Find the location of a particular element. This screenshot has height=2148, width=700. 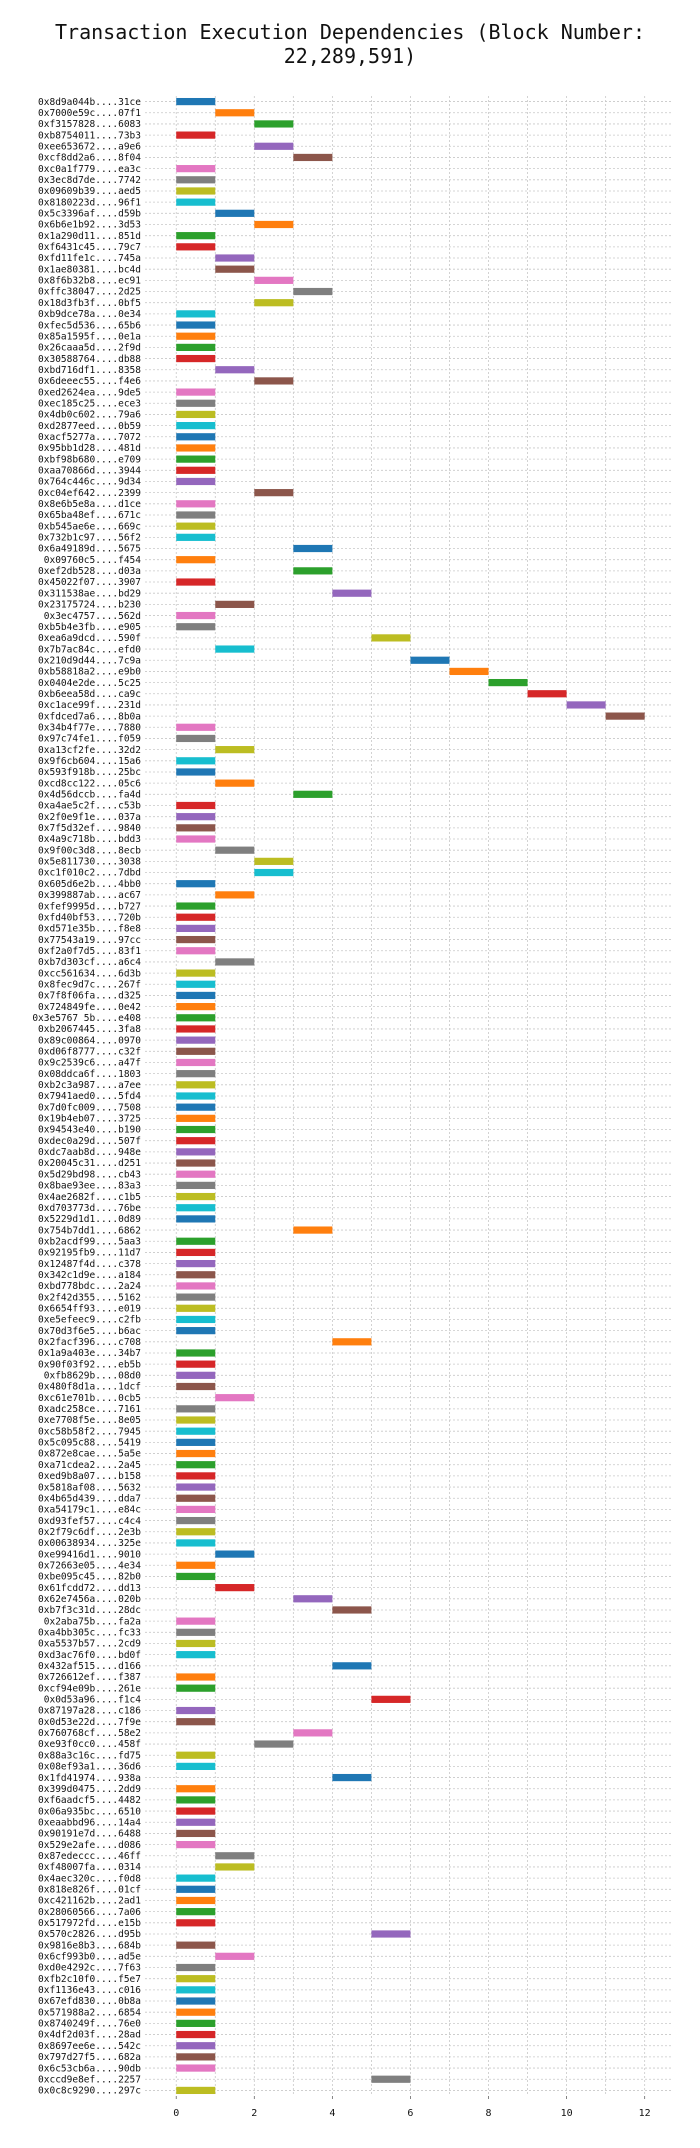

tx-label: 0x726612ef....f387 is located at coordinates (89, 1677).